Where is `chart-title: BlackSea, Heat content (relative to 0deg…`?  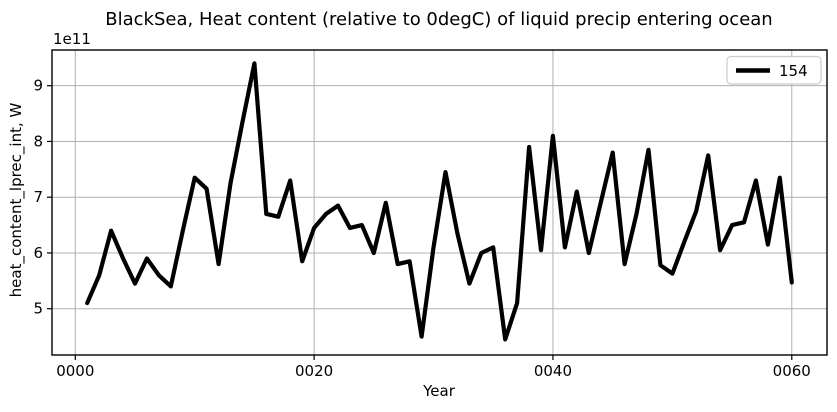
chart-title: BlackSea, Heat content (relative to 0deg… is located at coordinates (438, 19).